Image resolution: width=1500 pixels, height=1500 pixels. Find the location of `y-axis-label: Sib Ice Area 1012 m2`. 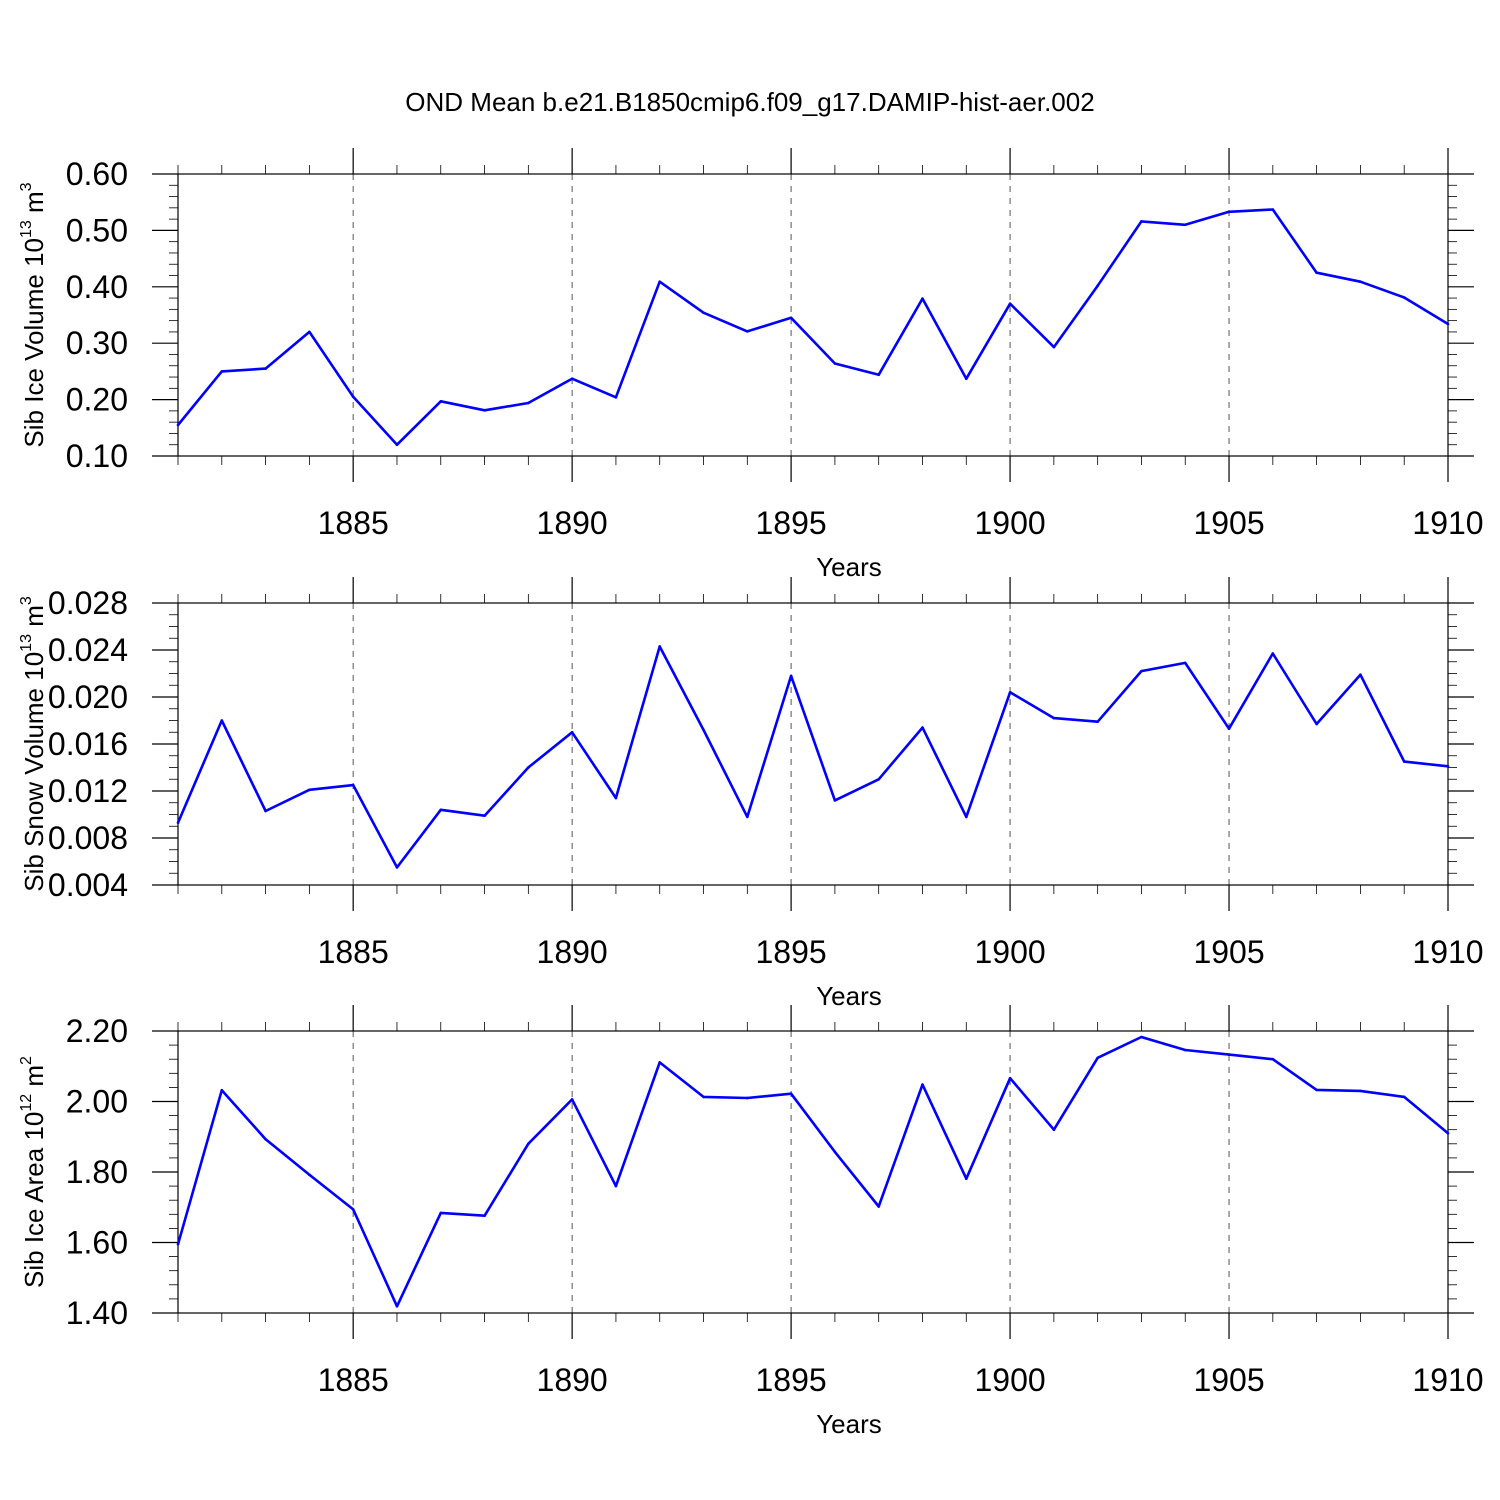

y-axis-label: Sib Ice Area 1012 m2 is located at coordinates (33, 1172).